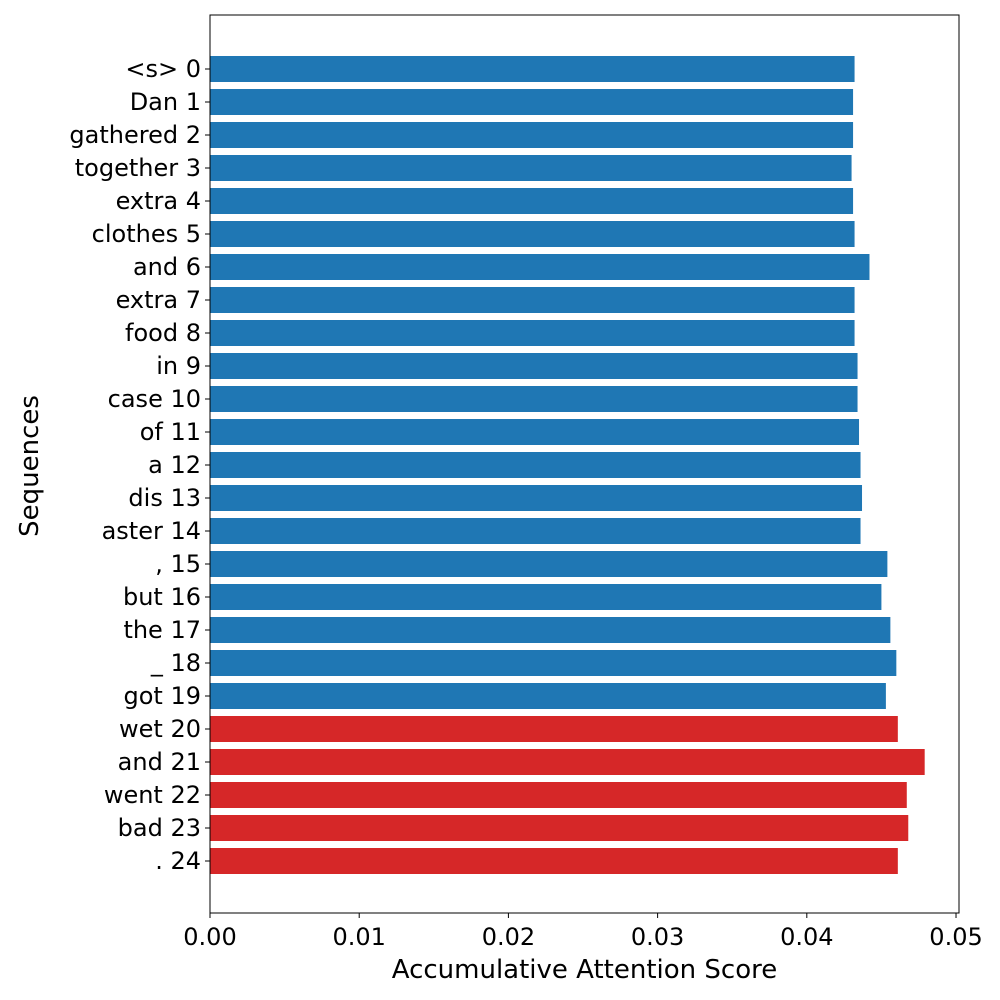  I want to click on y-tick-label: aster 14, so click(151, 531).